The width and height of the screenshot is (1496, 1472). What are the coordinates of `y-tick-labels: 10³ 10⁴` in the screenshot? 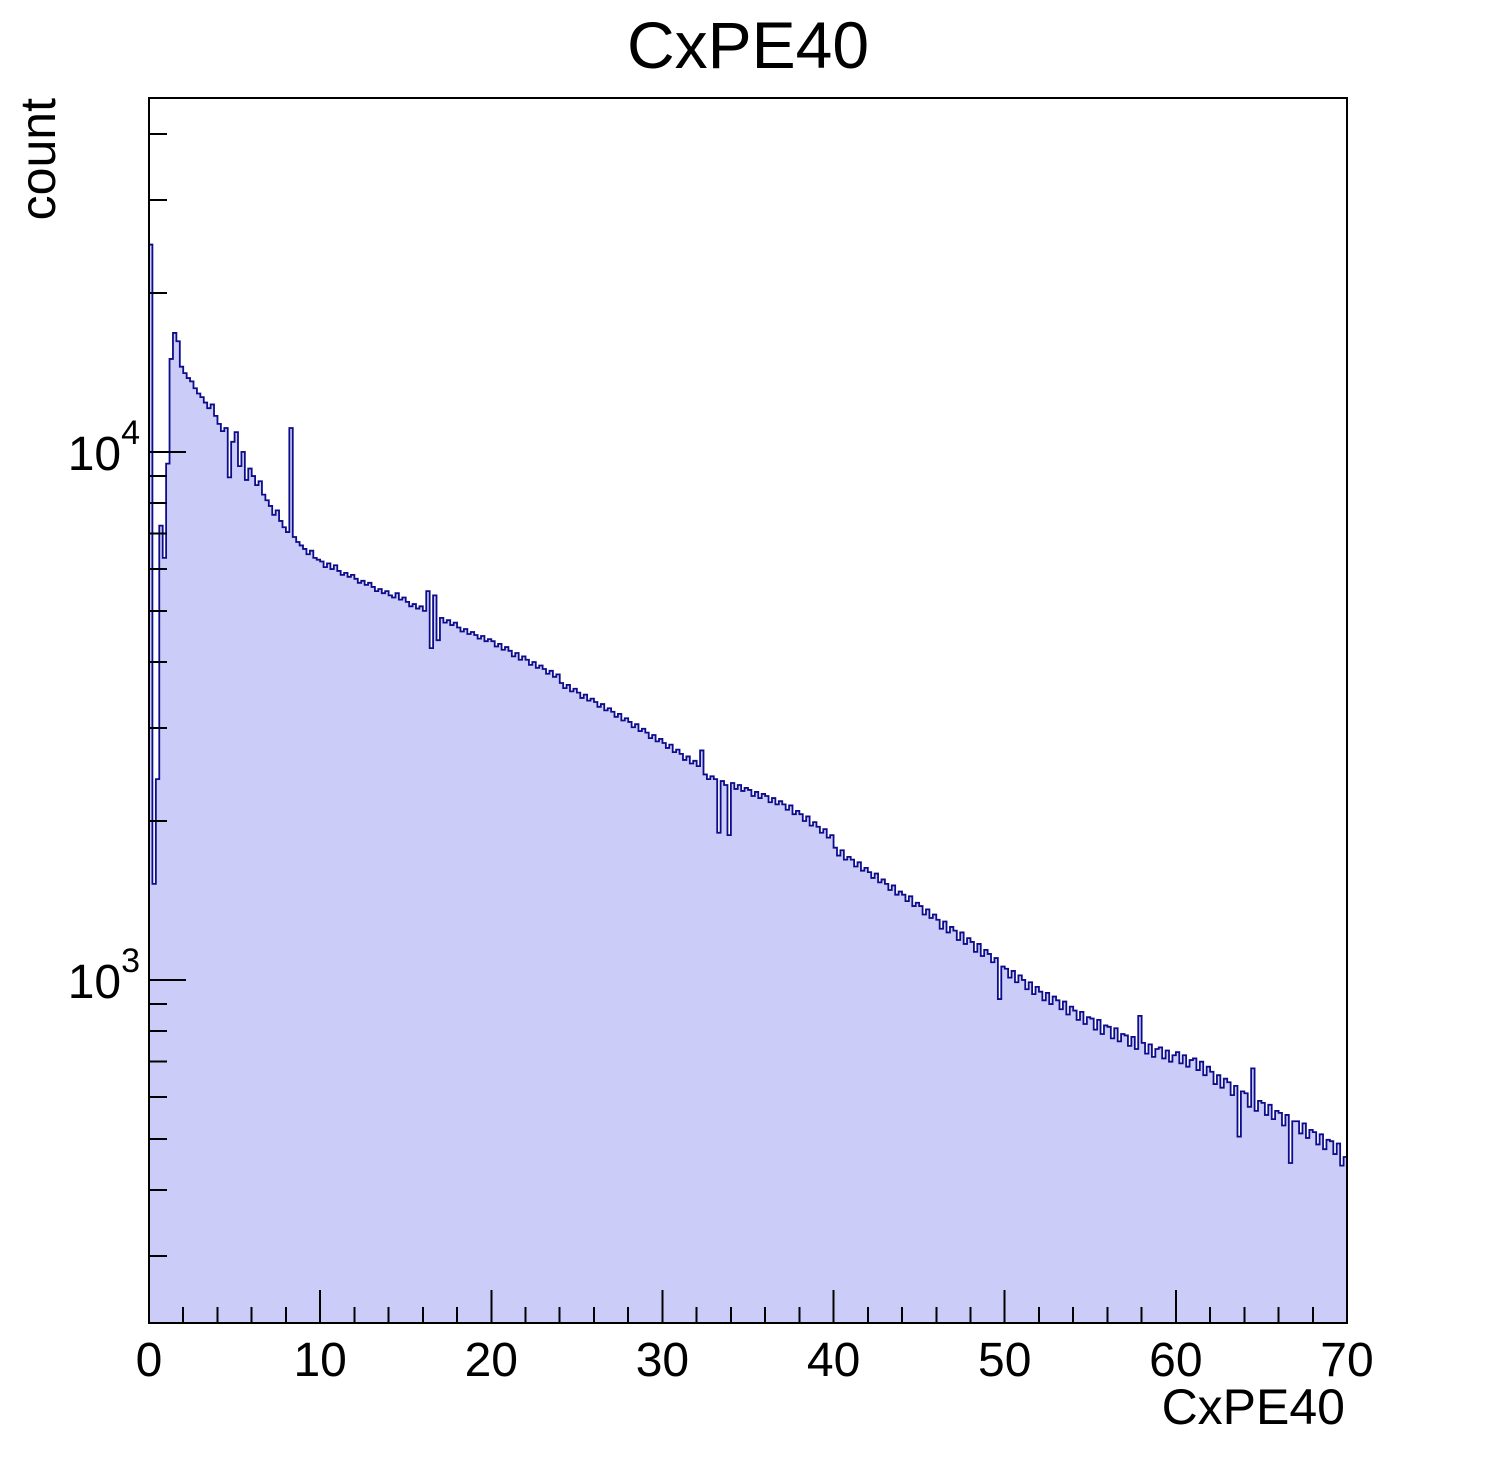 It's located at (104, 711).